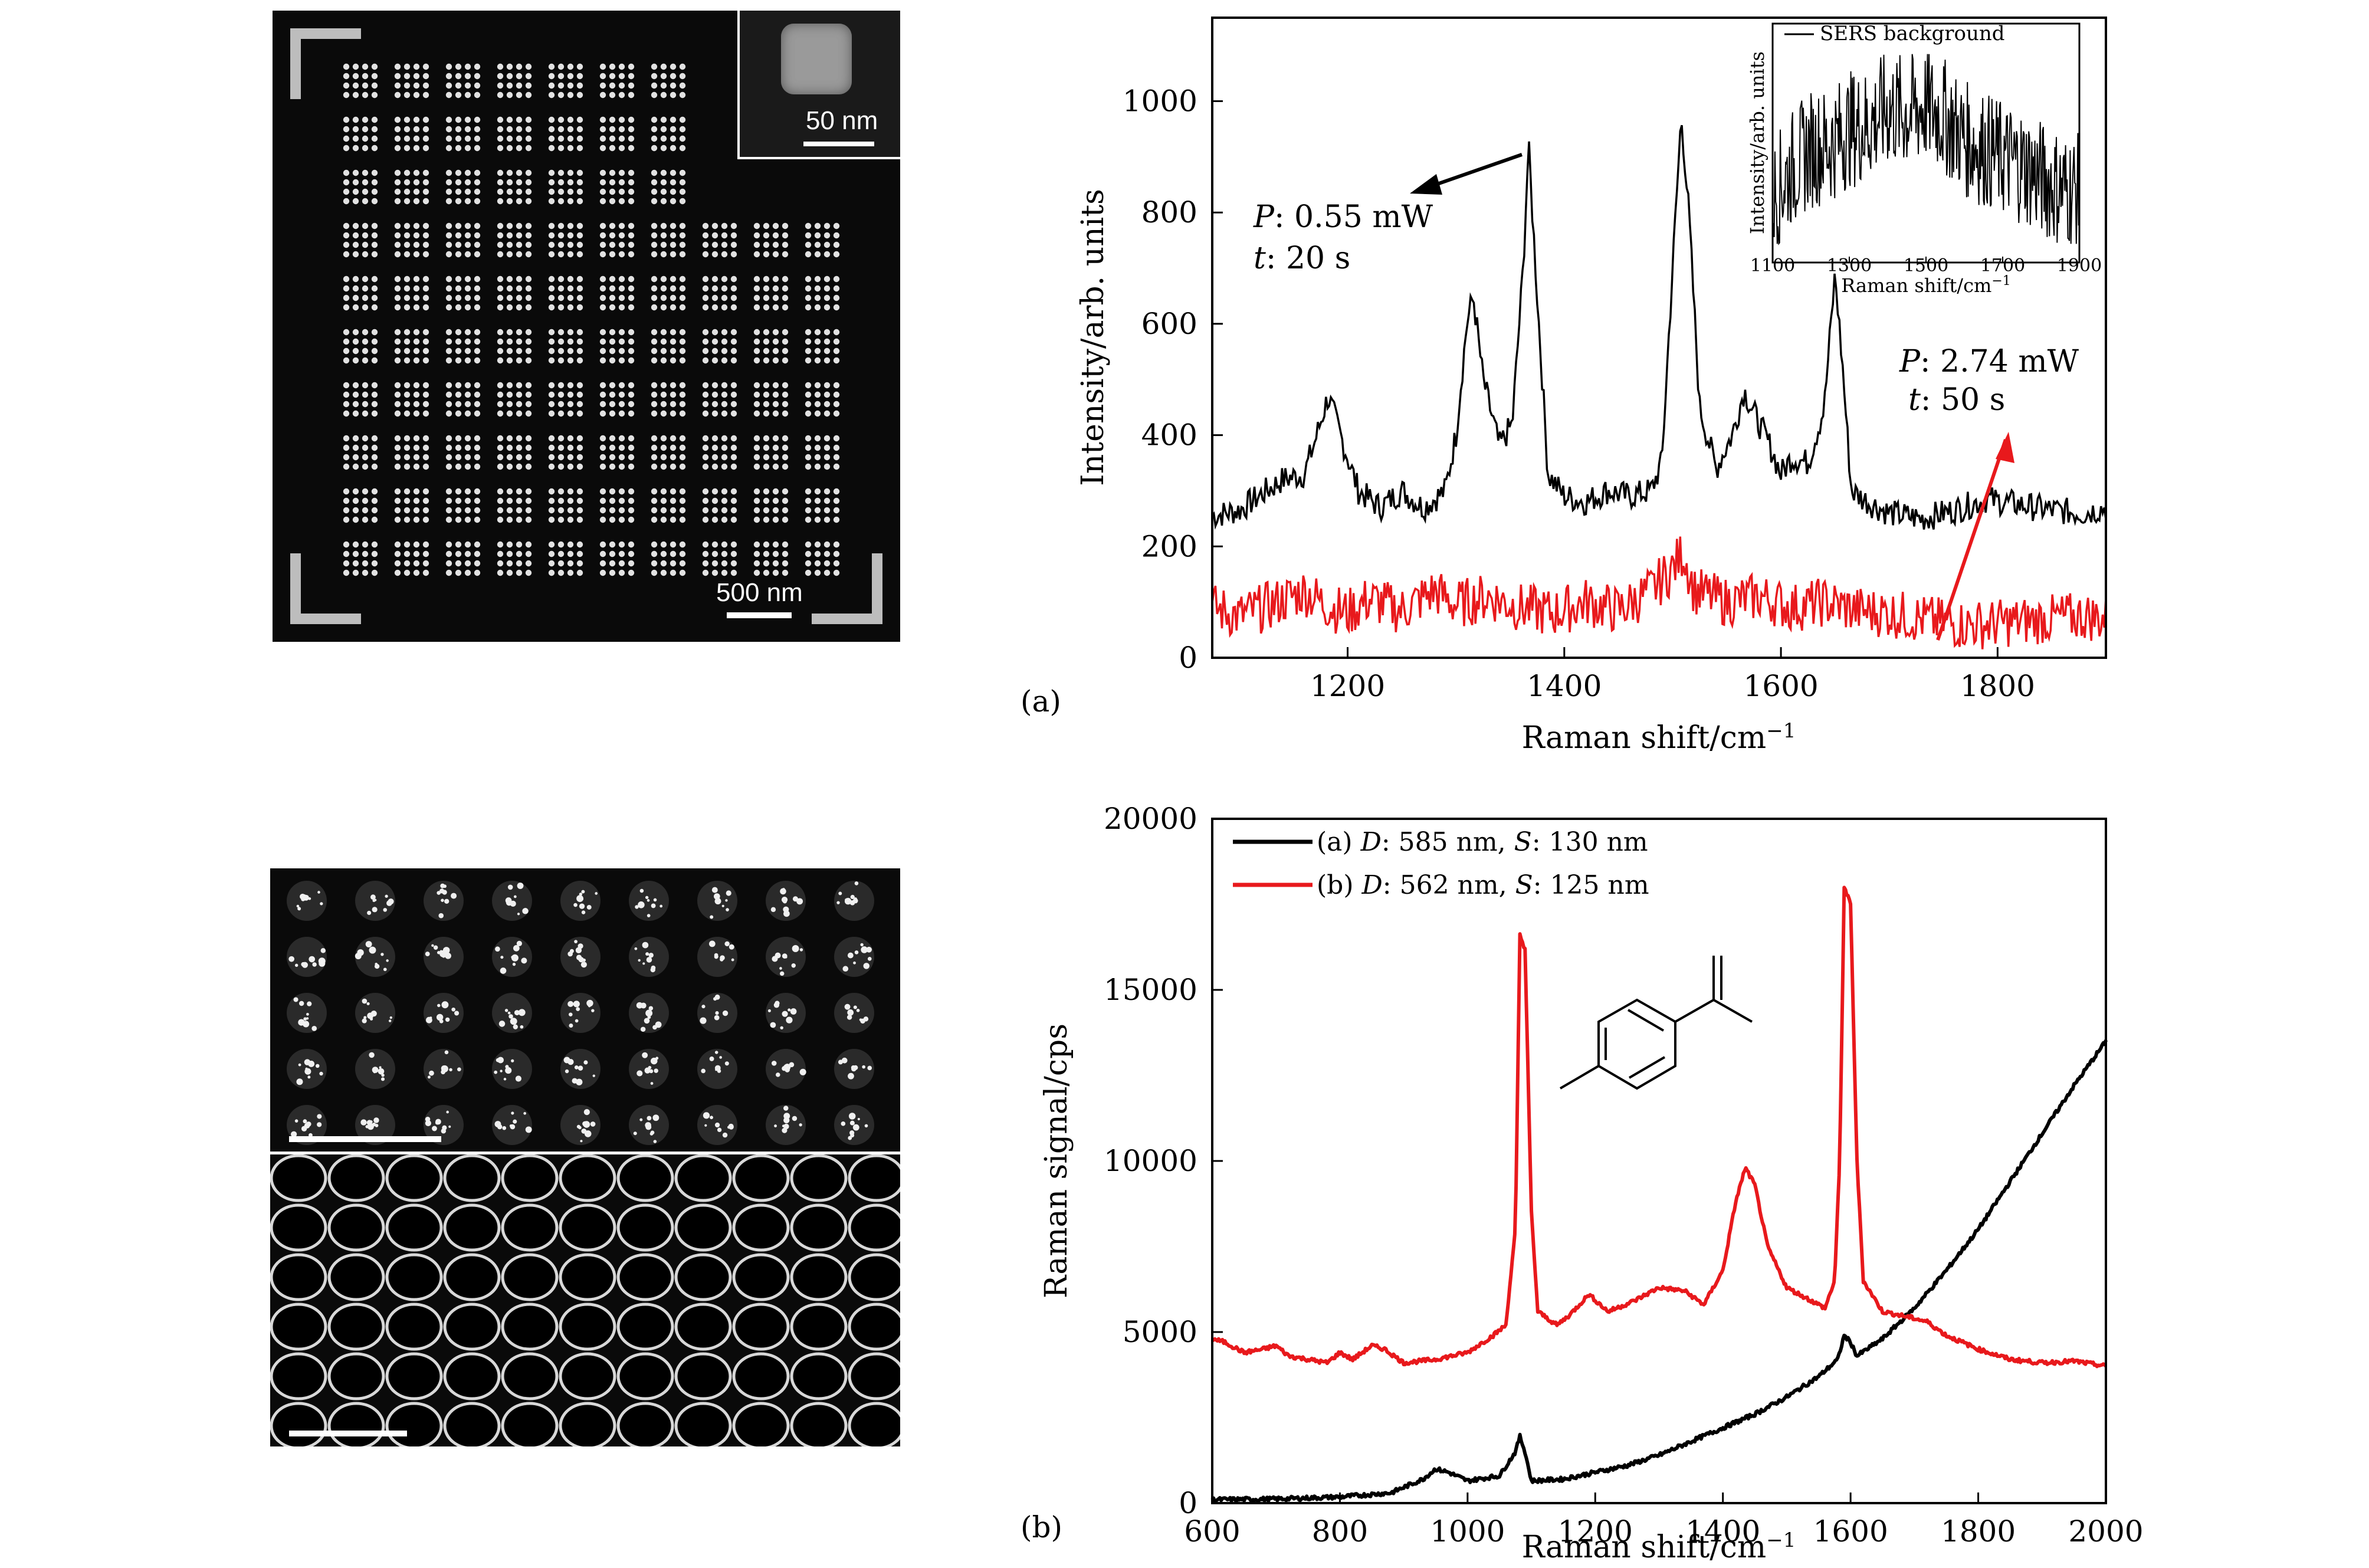 The width and height of the screenshot is (2369, 1568). Describe the element at coordinates (1997, 686) in the screenshot. I see `chart-a-x-tick-label: 1800` at that location.